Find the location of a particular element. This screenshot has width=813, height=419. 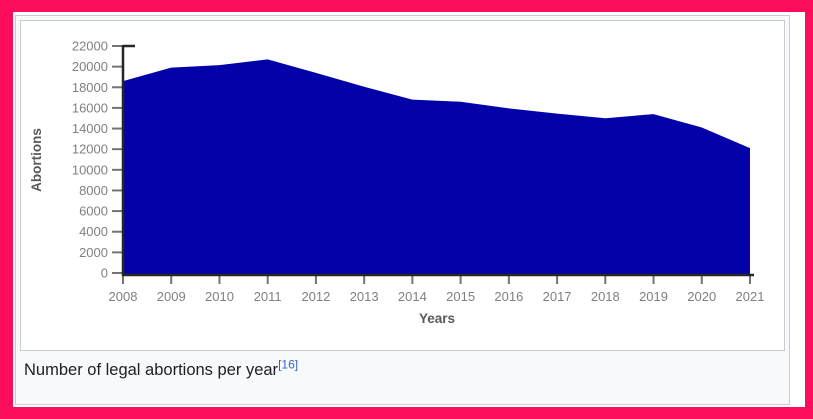

y-tick-label: 10000 is located at coordinates (90, 169).